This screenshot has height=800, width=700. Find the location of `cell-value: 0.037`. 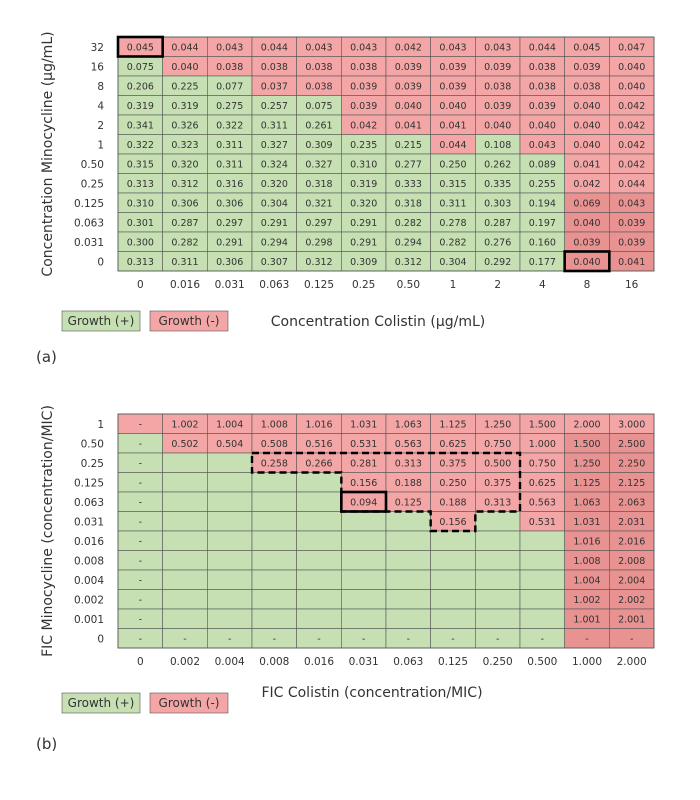

cell-value: 0.037 is located at coordinates (274, 86).